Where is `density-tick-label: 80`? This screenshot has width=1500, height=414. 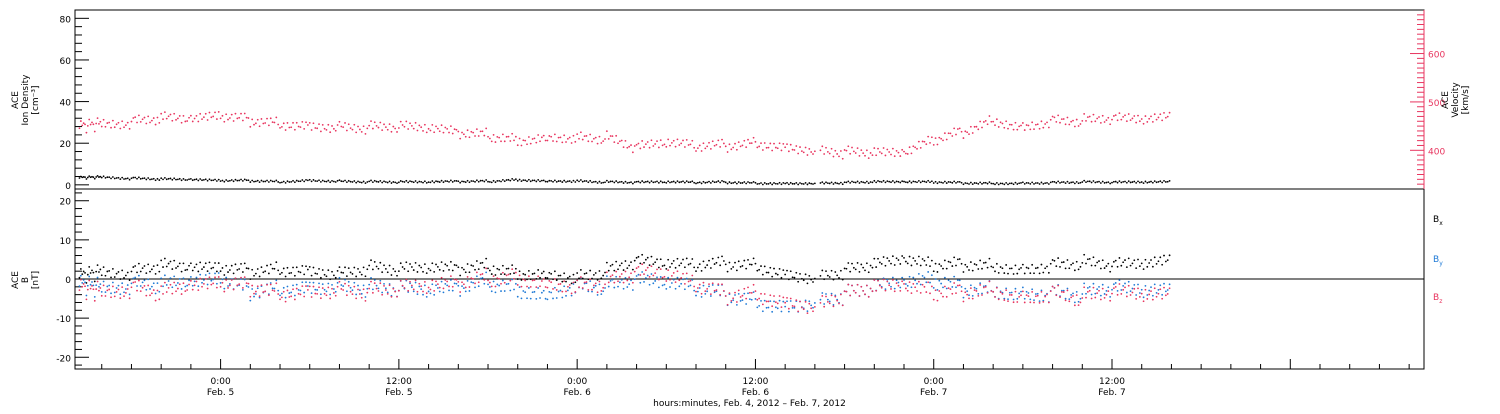 density-tick-label: 80 is located at coordinates (66, 20).